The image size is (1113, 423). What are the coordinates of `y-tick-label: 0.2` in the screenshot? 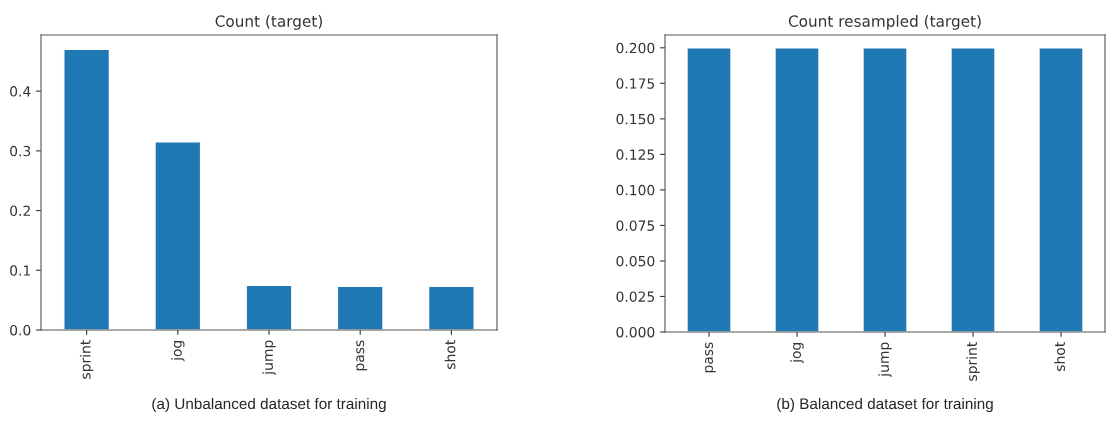 It's located at (20, 211).